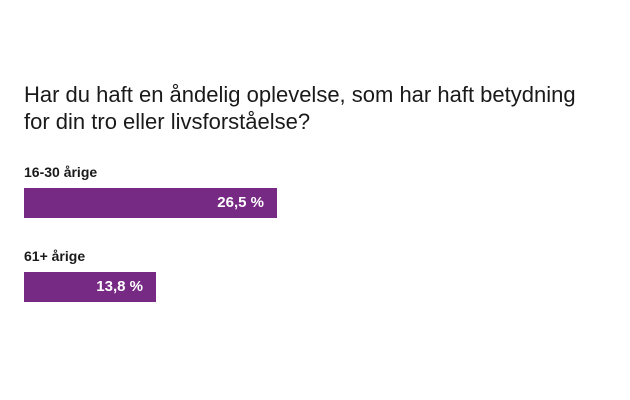 Image resolution: width=630 pixels, height=400 pixels. I want to click on bar-value-label: 13,8 %, so click(119, 286).